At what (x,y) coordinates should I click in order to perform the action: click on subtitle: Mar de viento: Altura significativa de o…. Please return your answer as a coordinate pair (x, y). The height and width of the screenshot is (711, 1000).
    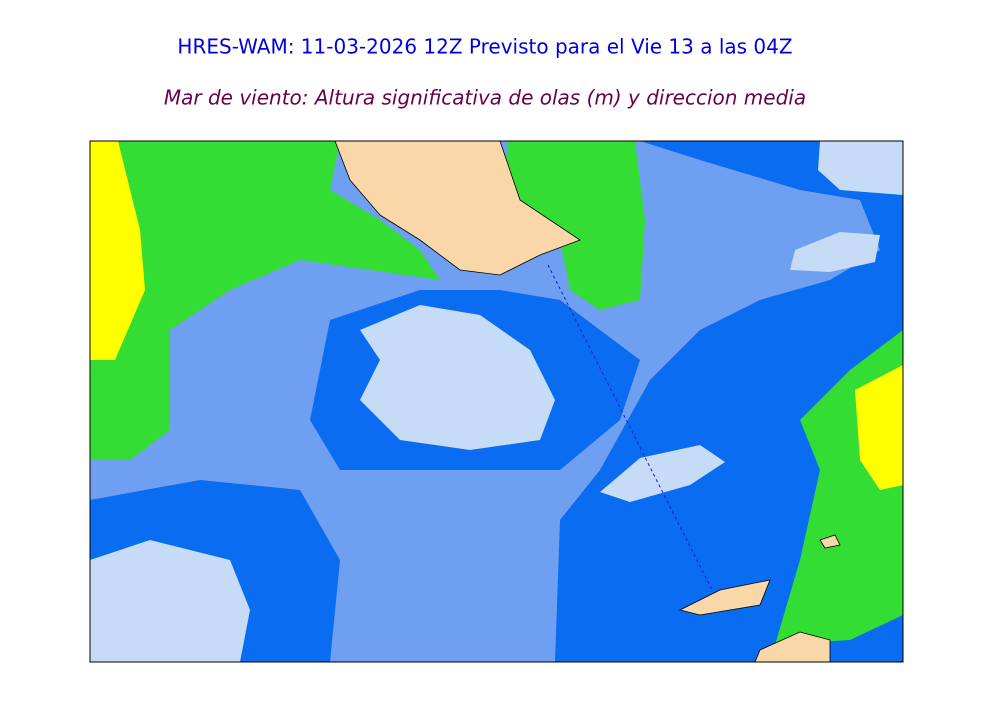
    Looking at the image, I should click on (485, 98).